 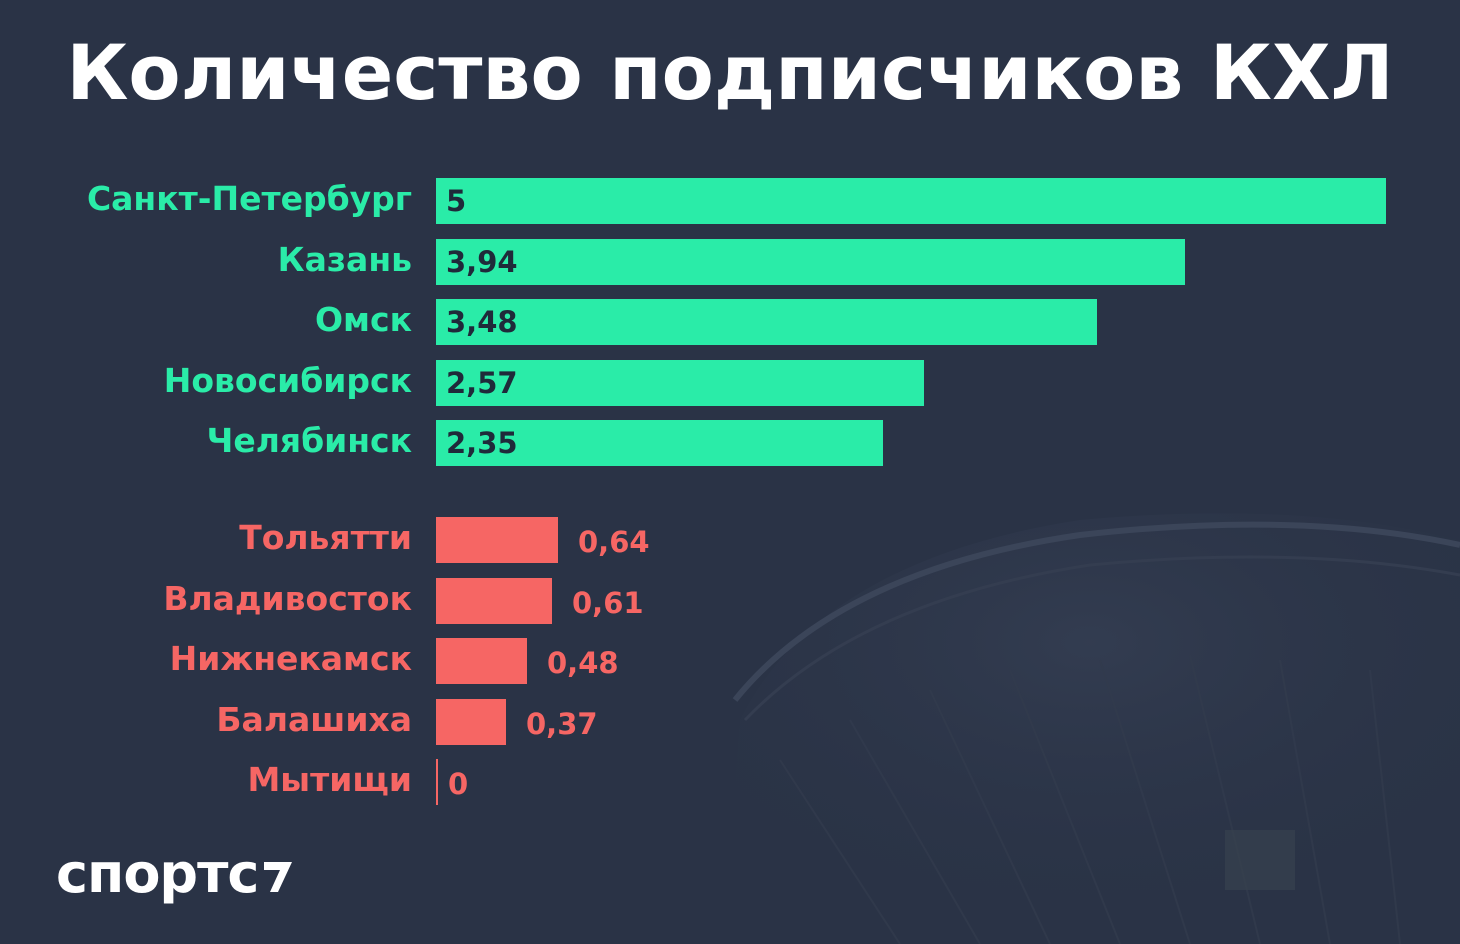 What do you see at coordinates (608, 603) in the screenshot?
I see `value-label: 0,61` at bounding box center [608, 603].